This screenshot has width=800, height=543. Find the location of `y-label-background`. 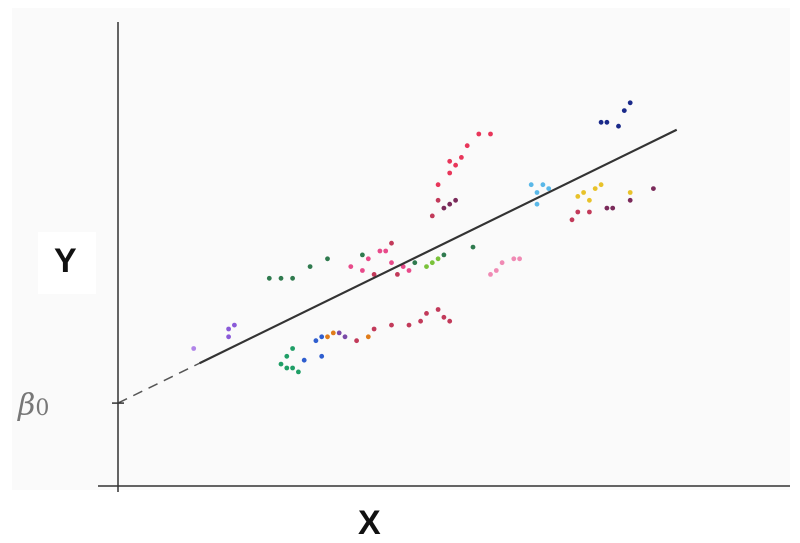

y-label-background is located at coordinates (67, 263).